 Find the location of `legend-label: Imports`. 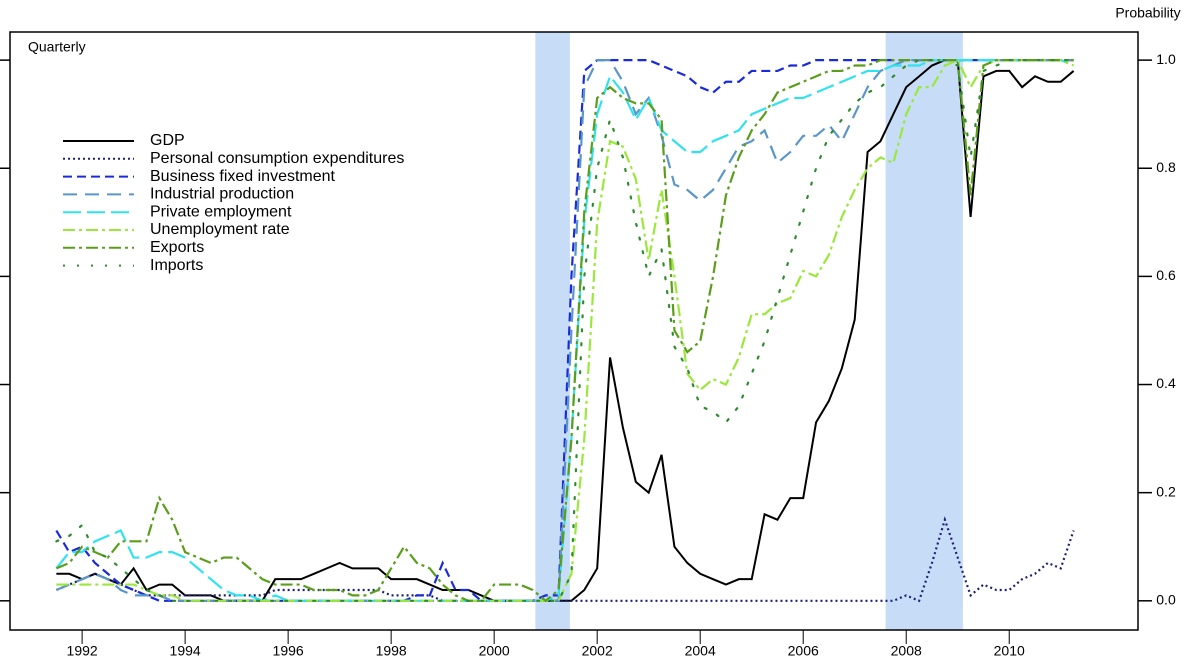

legend-label: Imports is located at coordinates (176, 265).